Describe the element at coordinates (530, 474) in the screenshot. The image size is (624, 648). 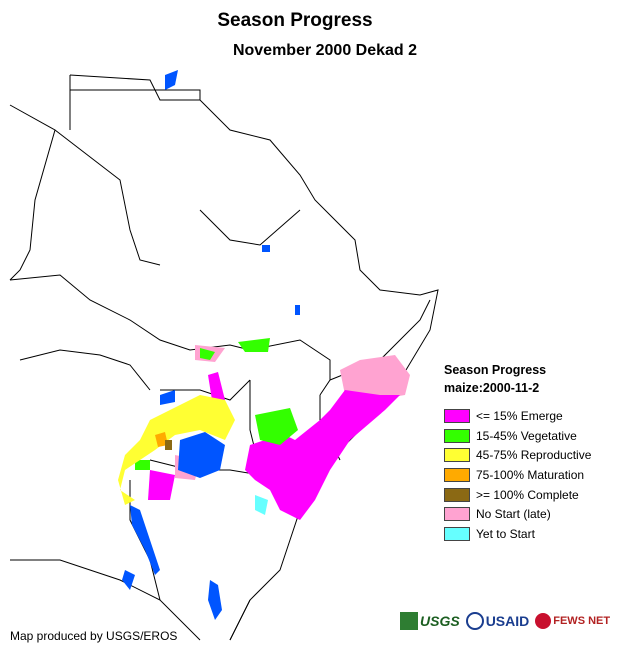
I see `legend-label: 75-100% Maturation` at that location.